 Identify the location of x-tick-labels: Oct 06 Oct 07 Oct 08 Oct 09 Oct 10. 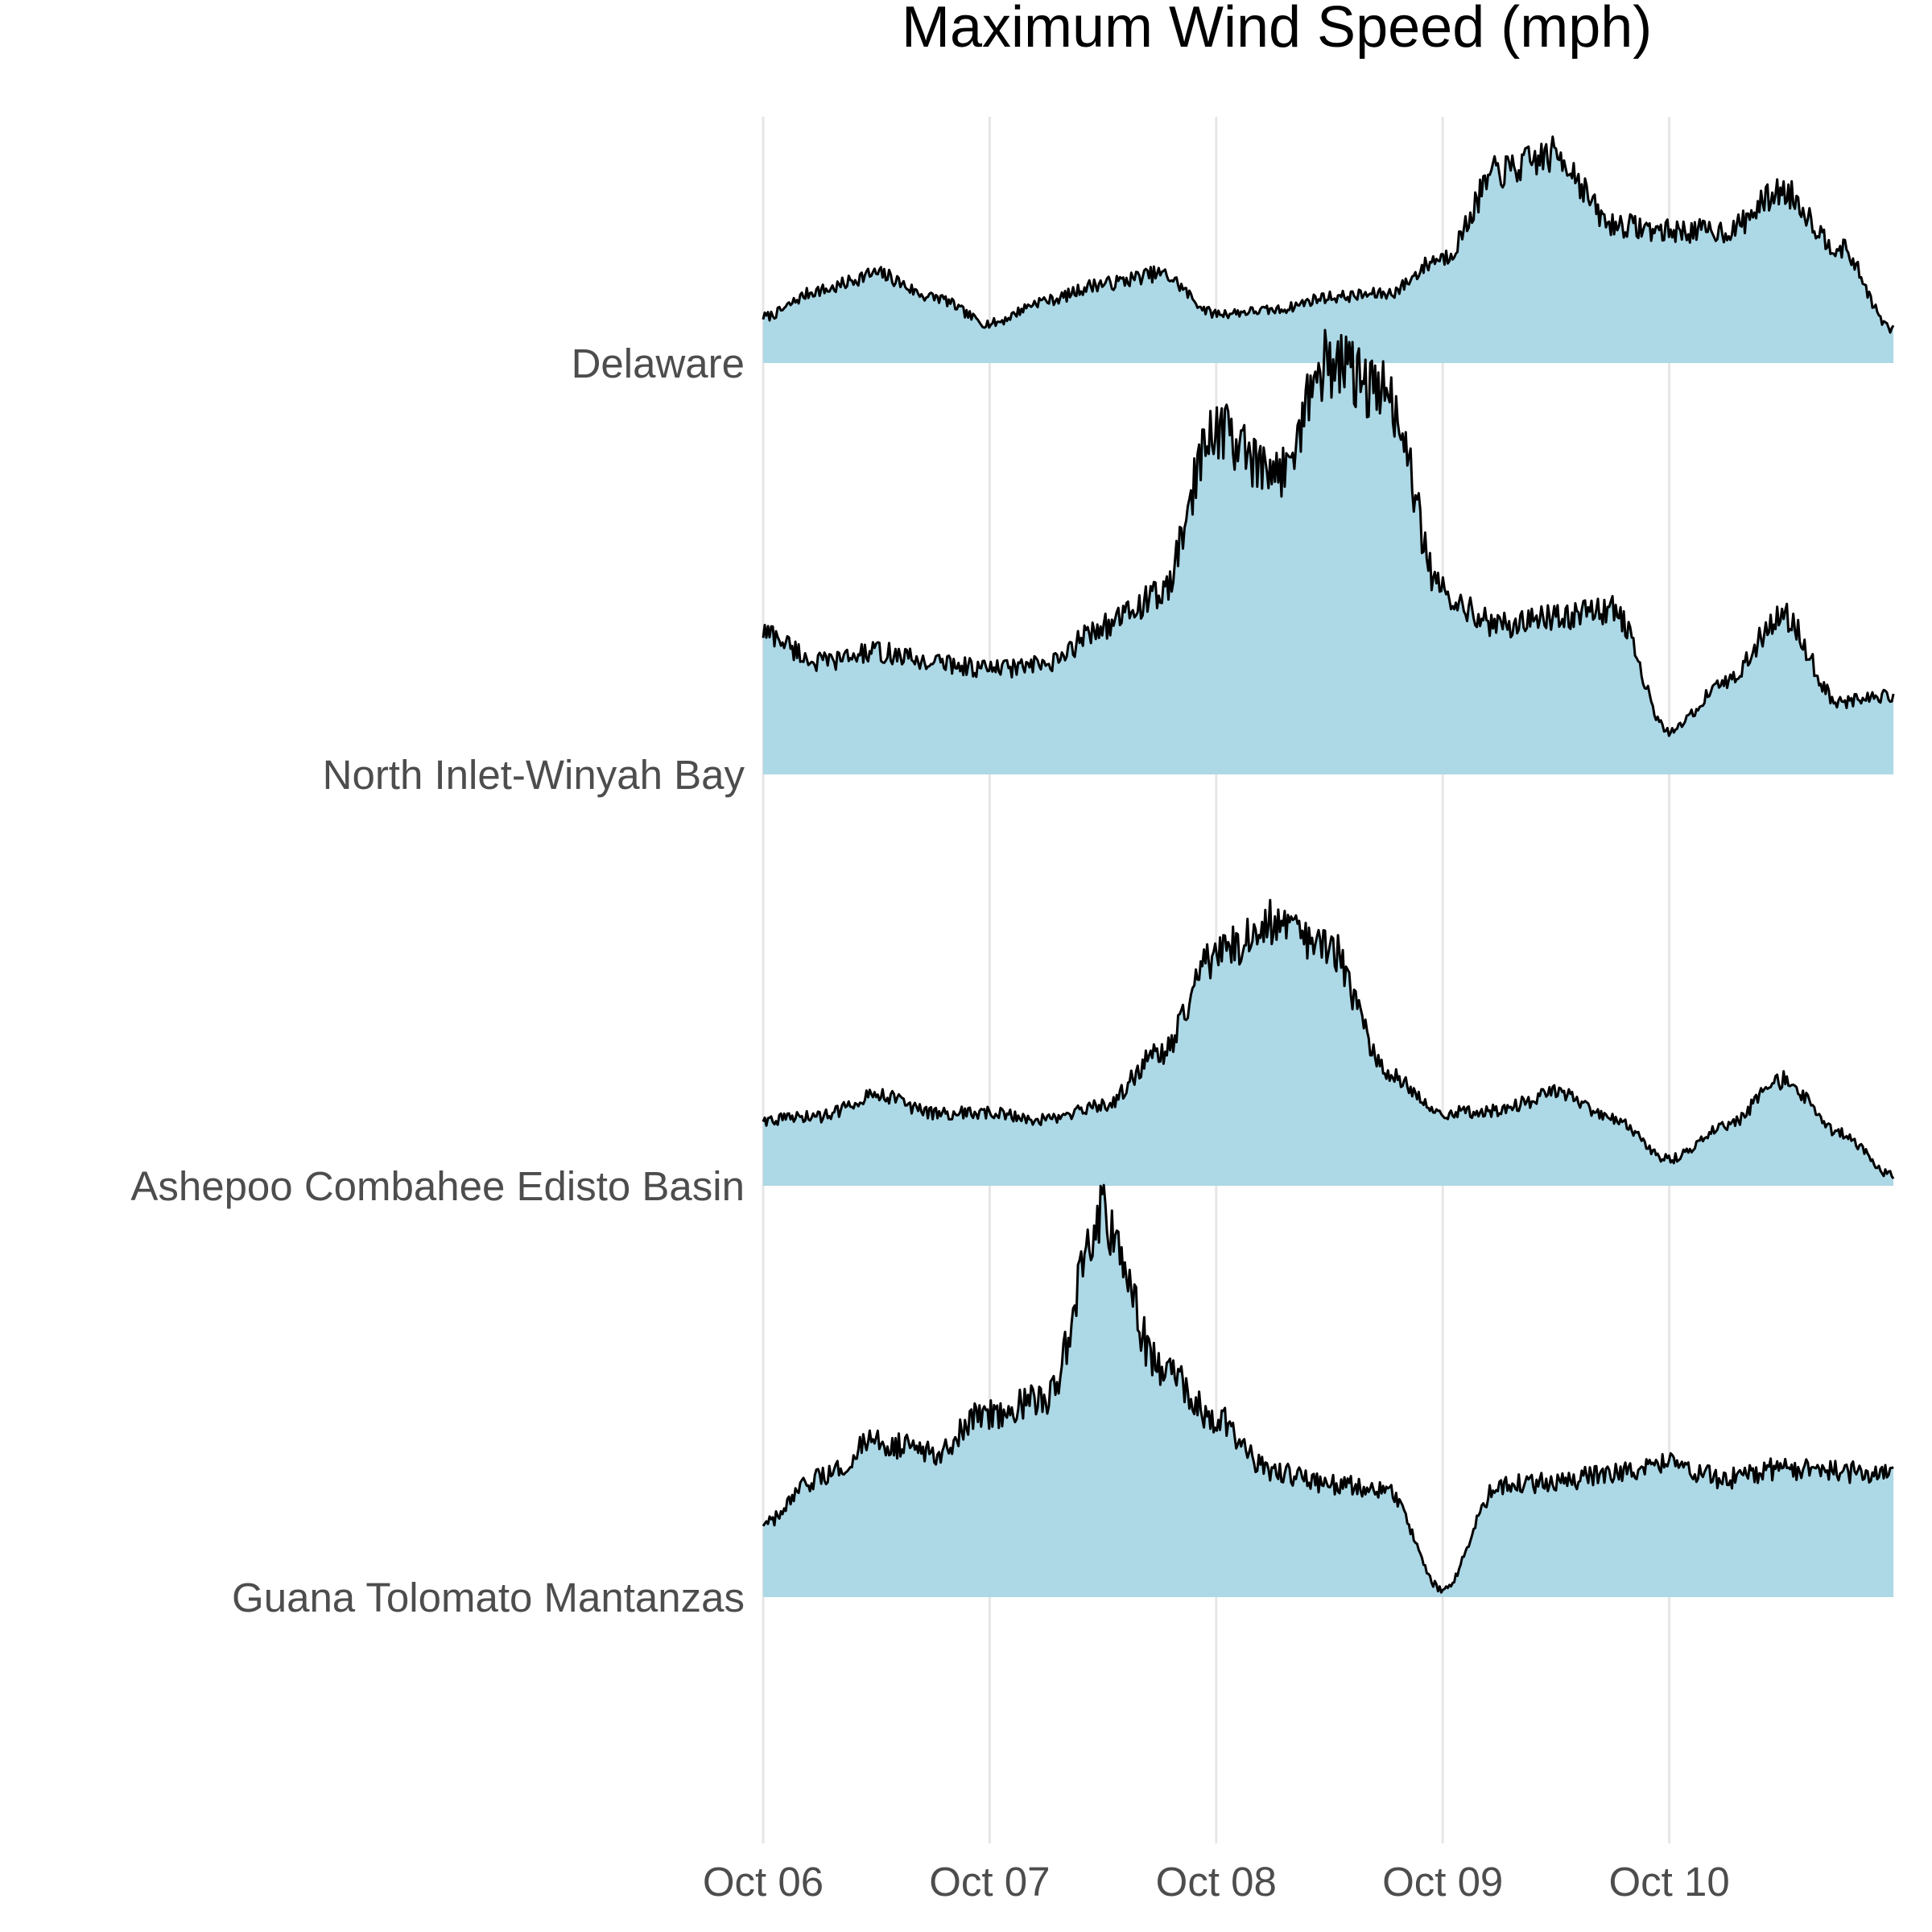
(1216, 1882).